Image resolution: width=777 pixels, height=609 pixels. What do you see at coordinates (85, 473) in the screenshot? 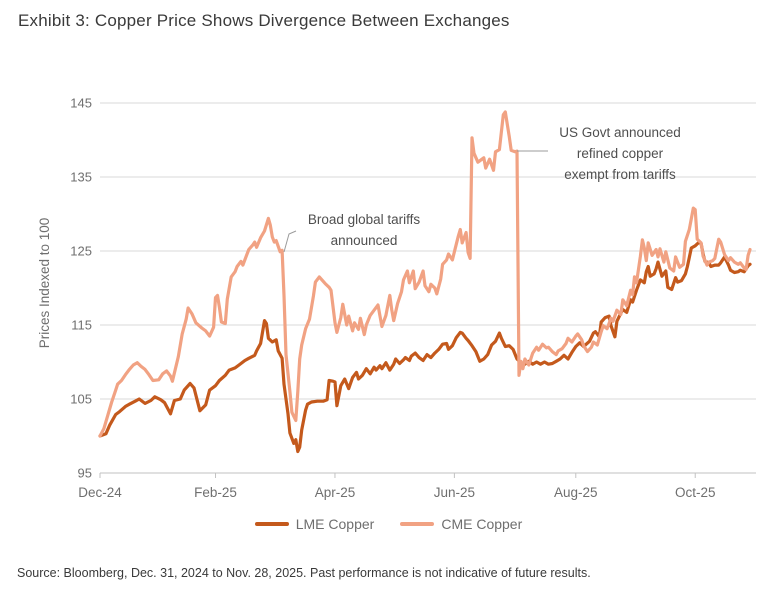
I see `y-tick-label-95: 95` at bounding box center [85, 473].